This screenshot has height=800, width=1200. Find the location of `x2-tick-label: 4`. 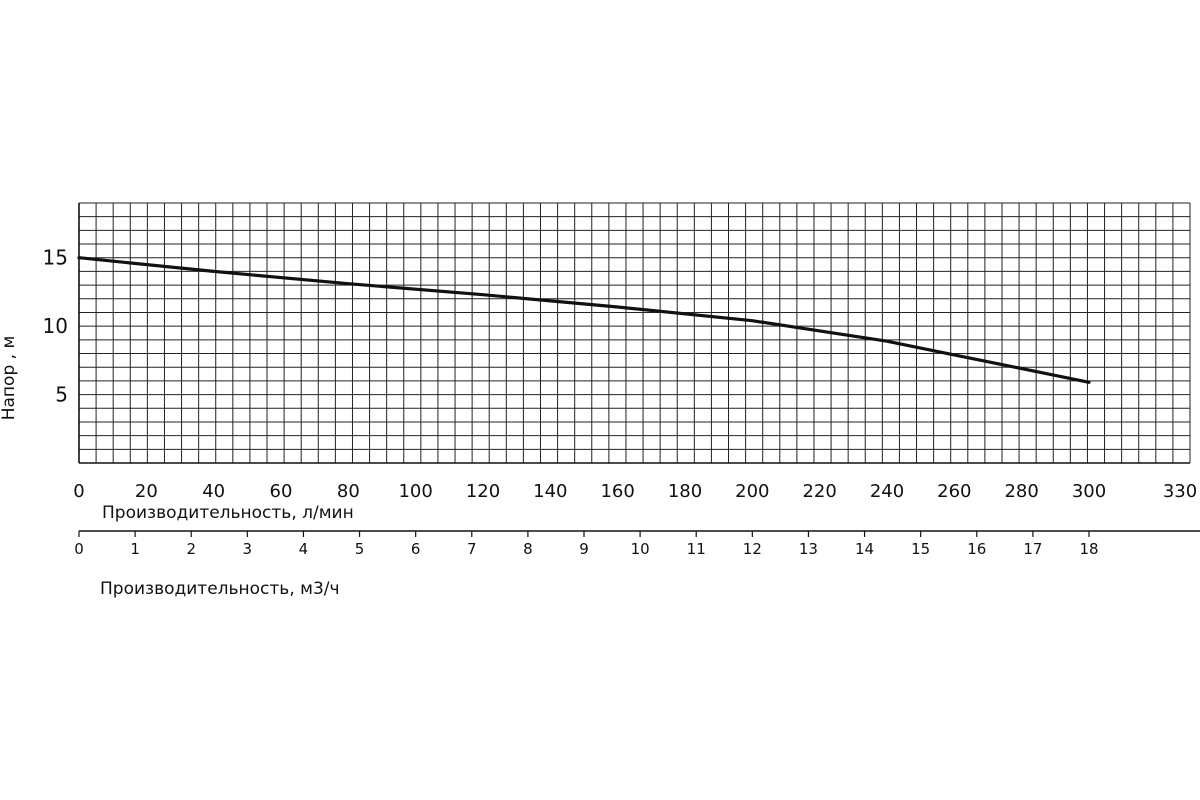

x2-tick-label: 4 is located at coordinates (304, 549).